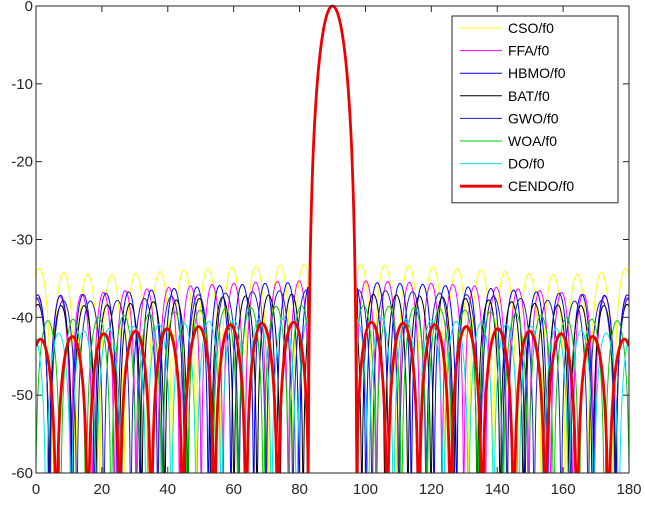 Image resolution: width=645 pixels, height=507 pixels. What do you see at coordinates (36, 489) in the screenshot?
I see `x-tick-label: 0` at bounding box center [36, 489].